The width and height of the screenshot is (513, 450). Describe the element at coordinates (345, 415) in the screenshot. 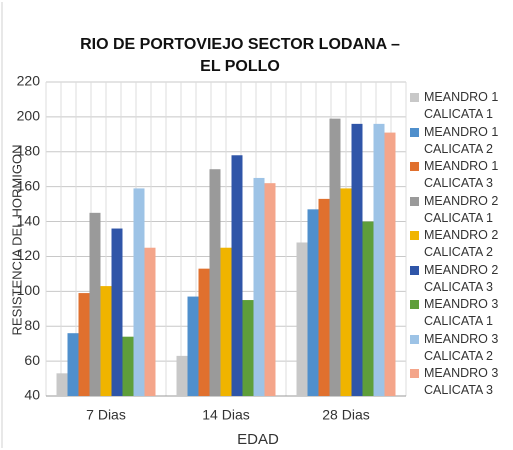

I see `x-tick-label: 28 Dias` at that location.